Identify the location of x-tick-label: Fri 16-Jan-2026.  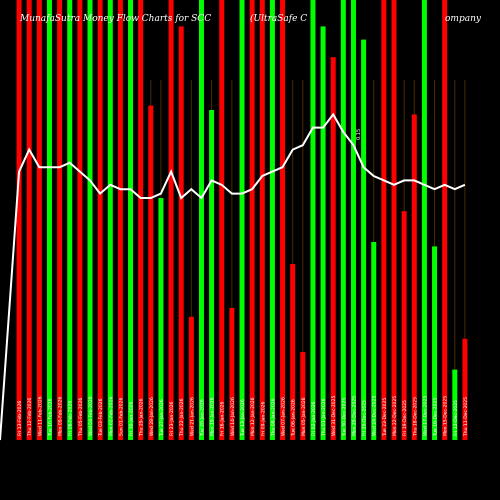
(223, 418).